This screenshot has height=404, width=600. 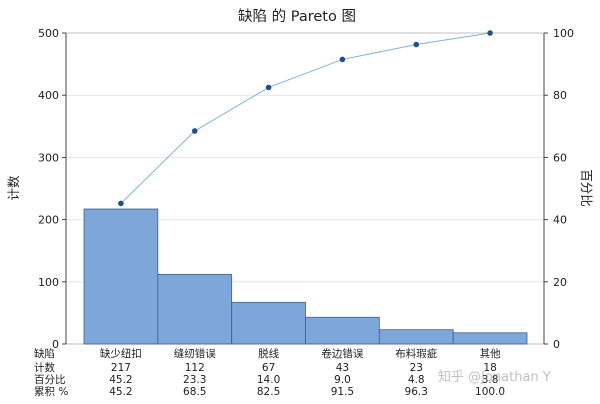 I want to click on left-tick-label: 200, so click(x=48, y=220).